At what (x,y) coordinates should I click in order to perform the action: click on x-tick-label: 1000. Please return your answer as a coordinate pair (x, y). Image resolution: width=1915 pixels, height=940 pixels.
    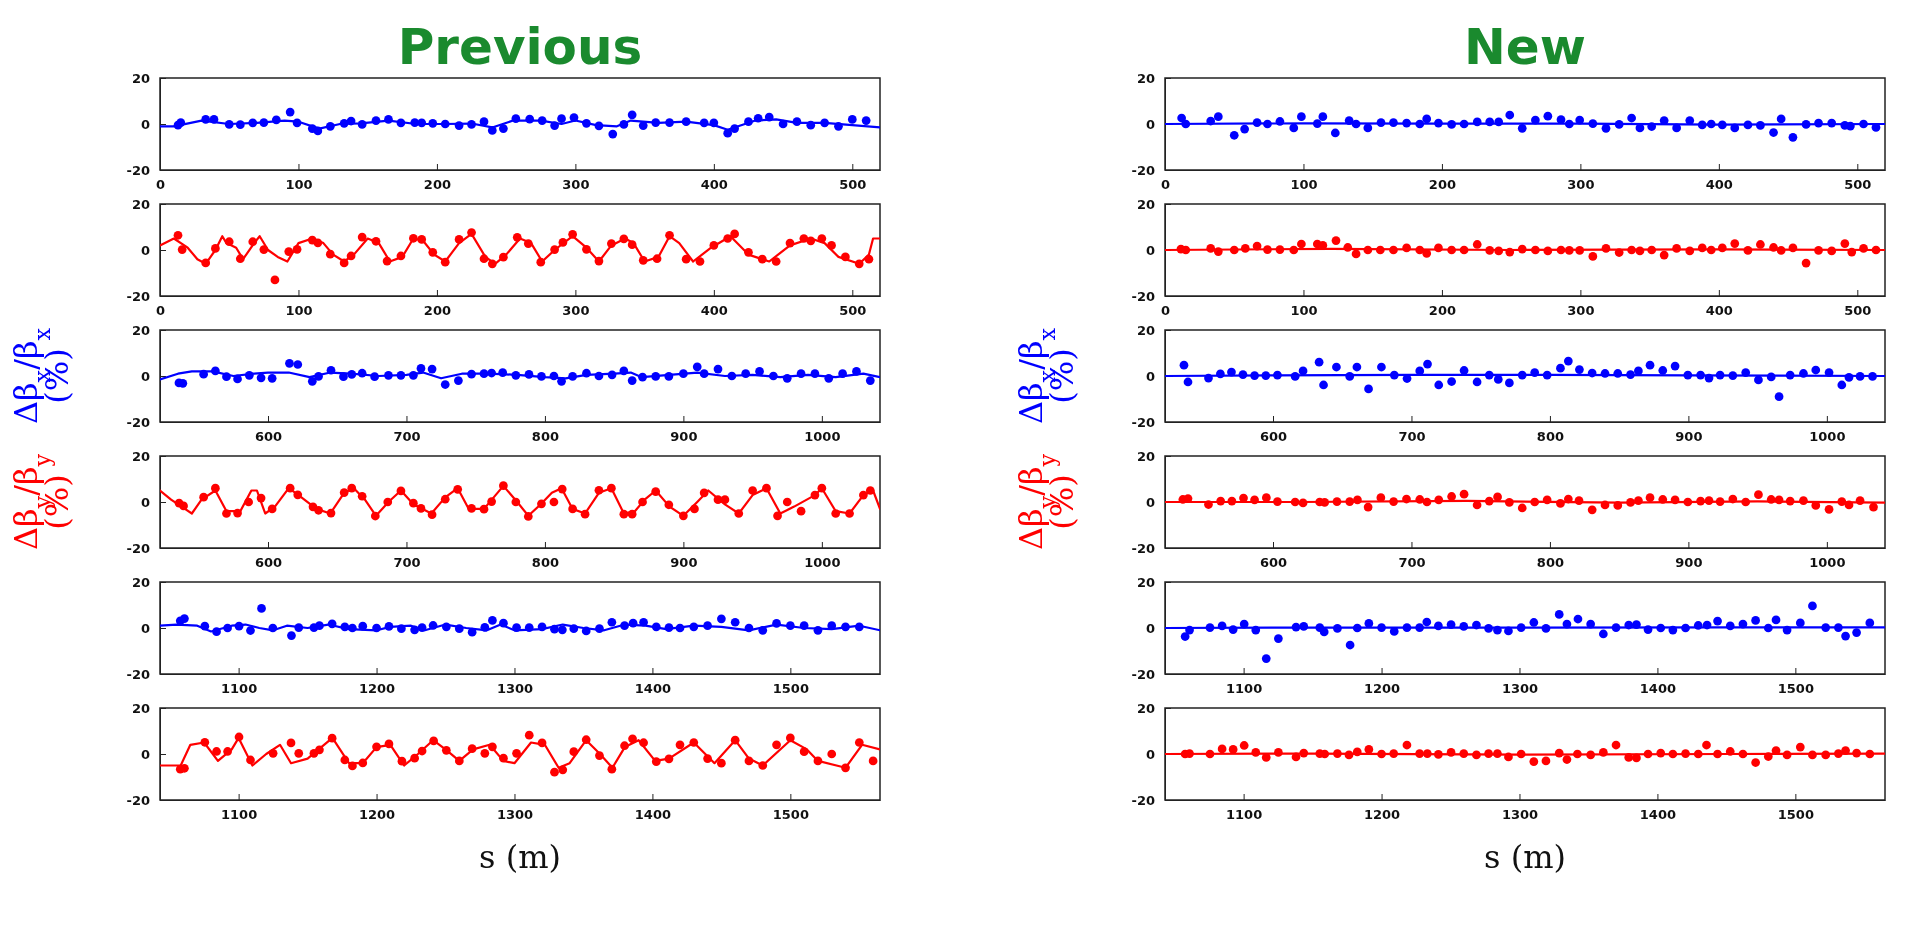
    Looking at the image, I should click on (822, 437).